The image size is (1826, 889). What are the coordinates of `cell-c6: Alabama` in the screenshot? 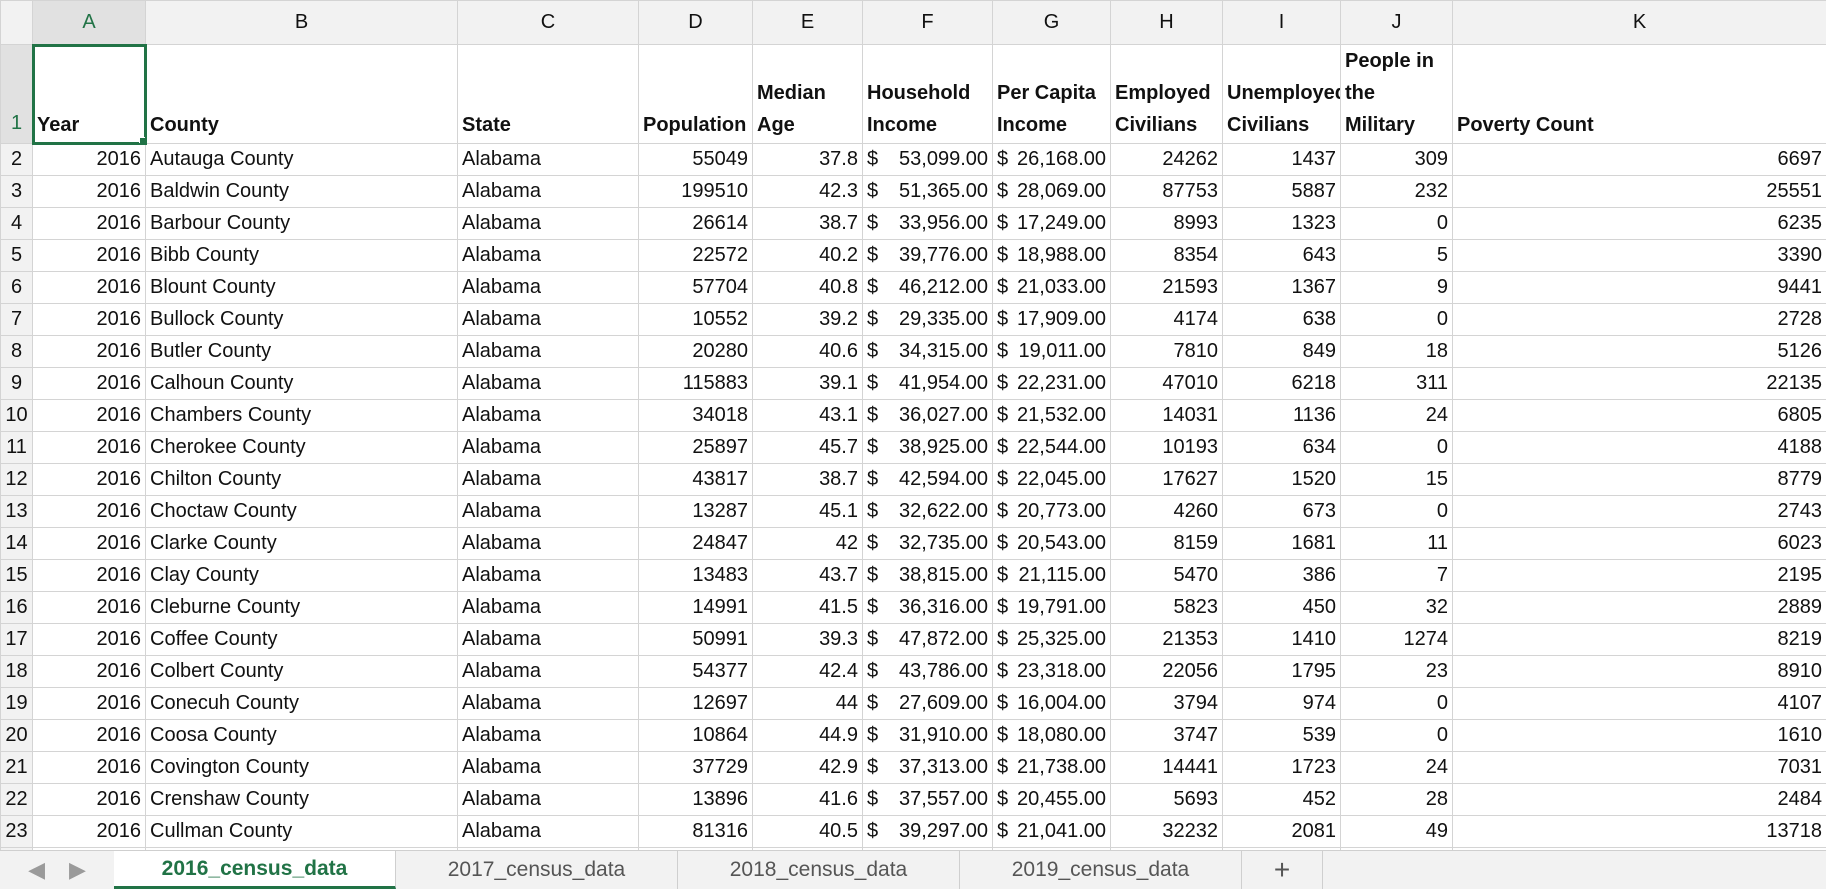 It's located at (548, 288).